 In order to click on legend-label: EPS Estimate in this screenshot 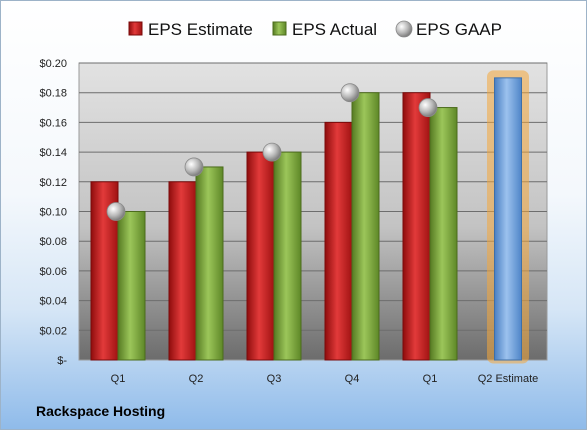, I will do `click(200, 29)`.